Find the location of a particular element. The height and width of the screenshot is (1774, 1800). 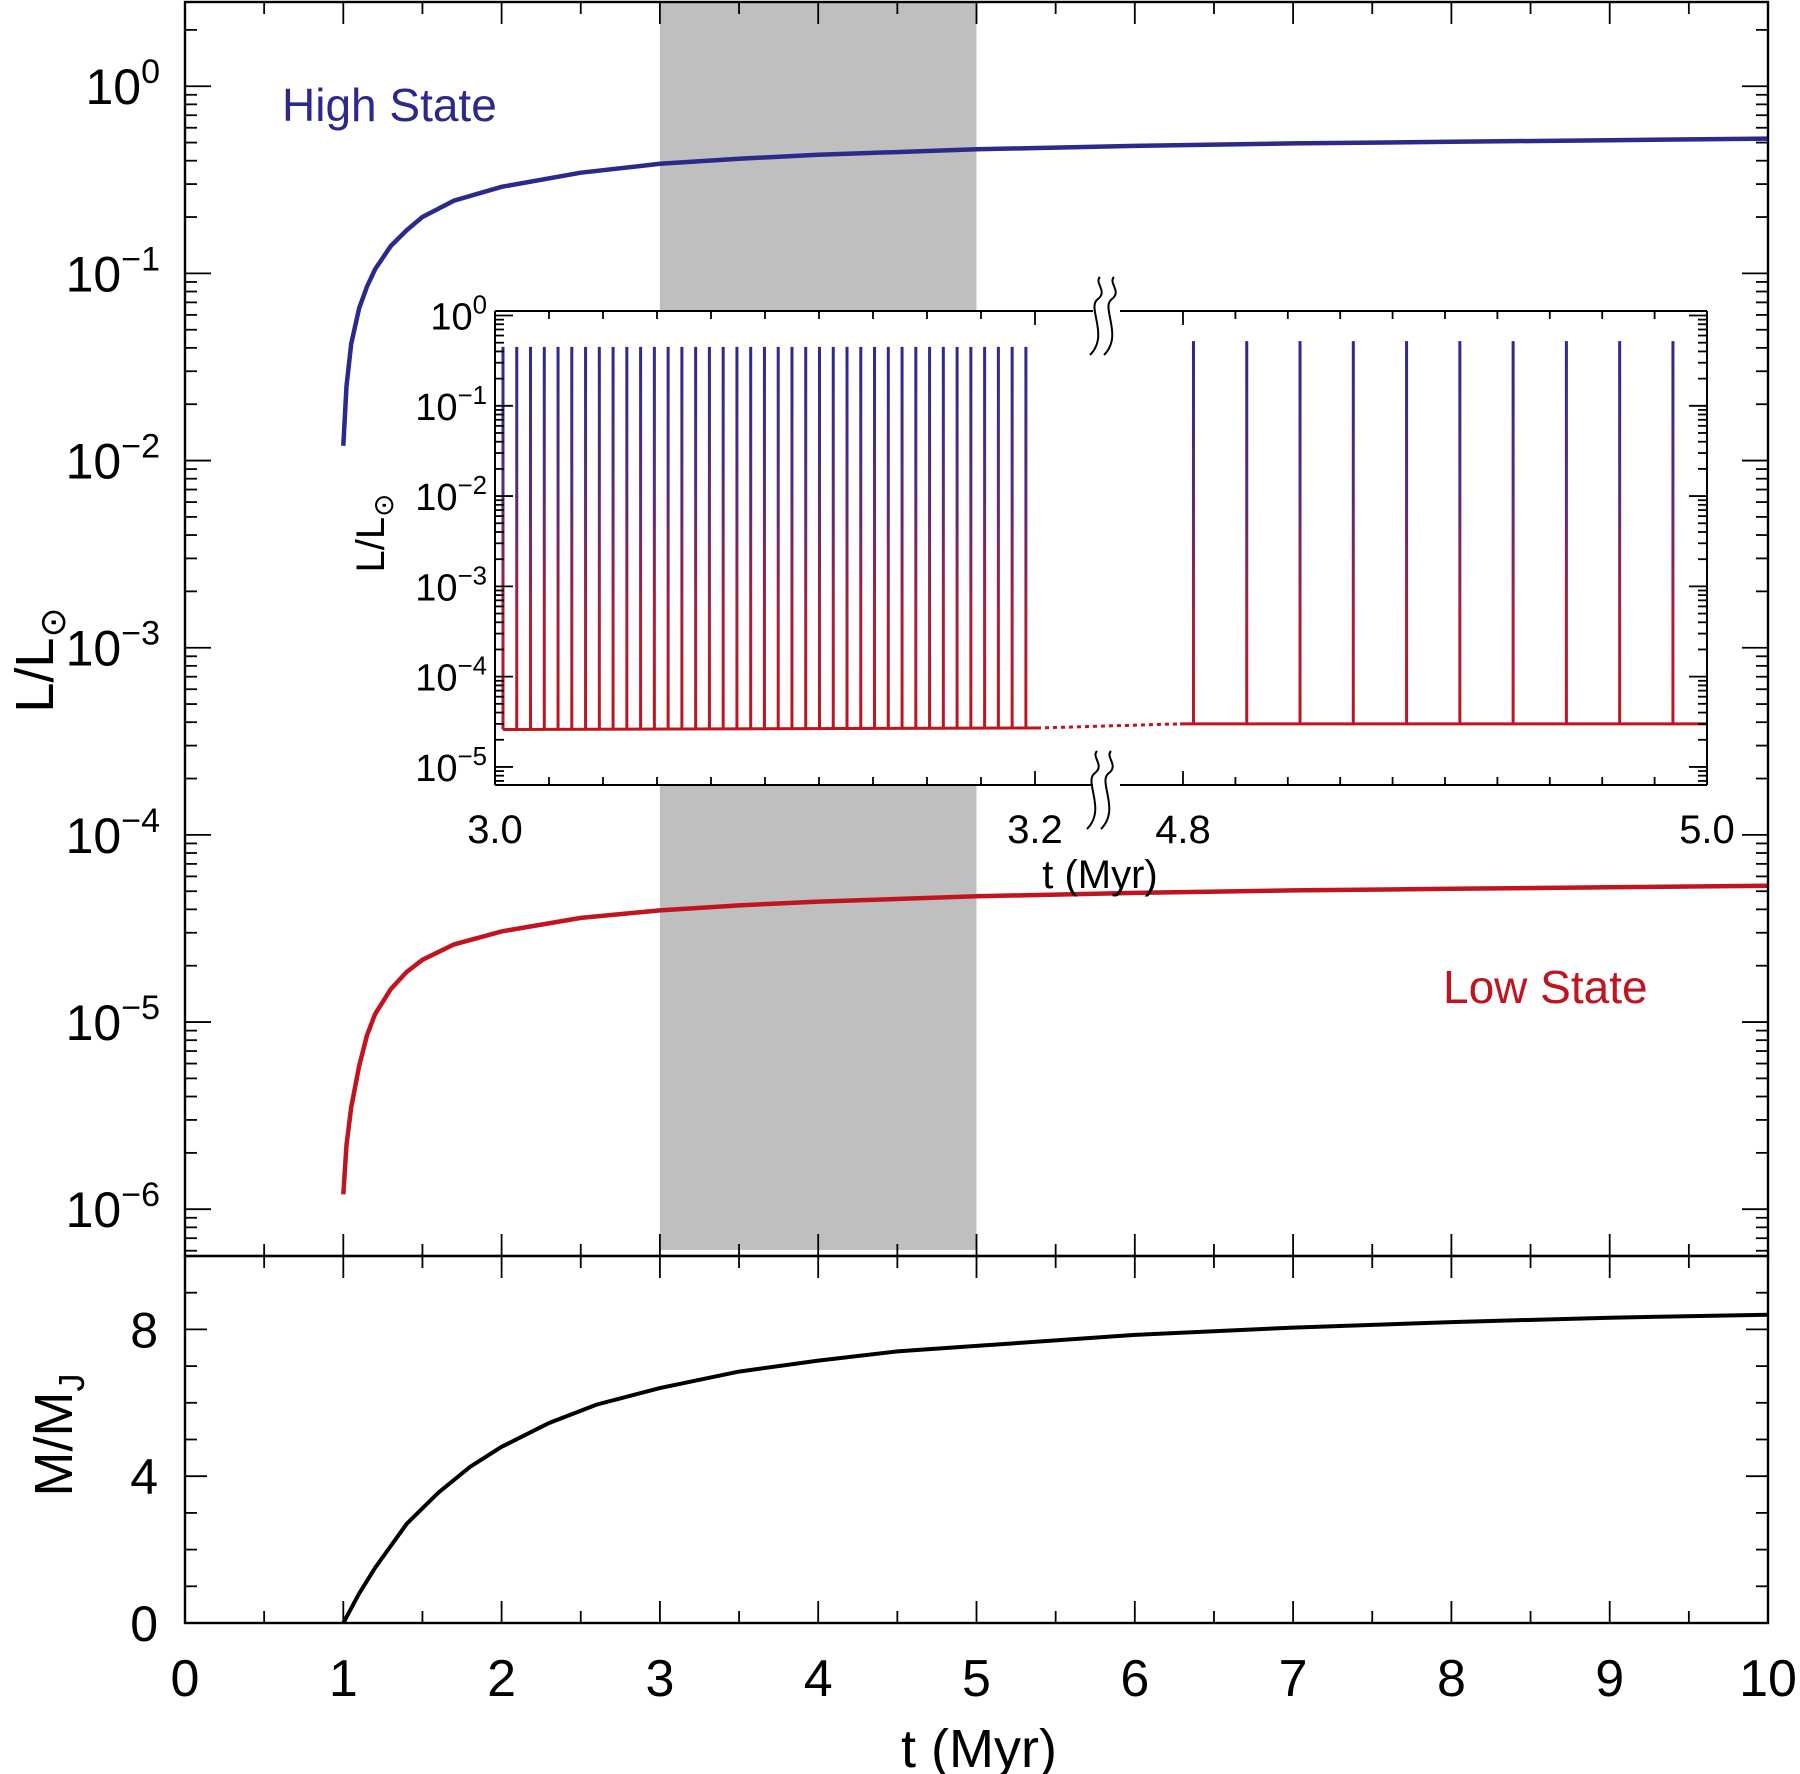

inset-y-tick-label: 10⁻² is located at coordinates (451, 495).